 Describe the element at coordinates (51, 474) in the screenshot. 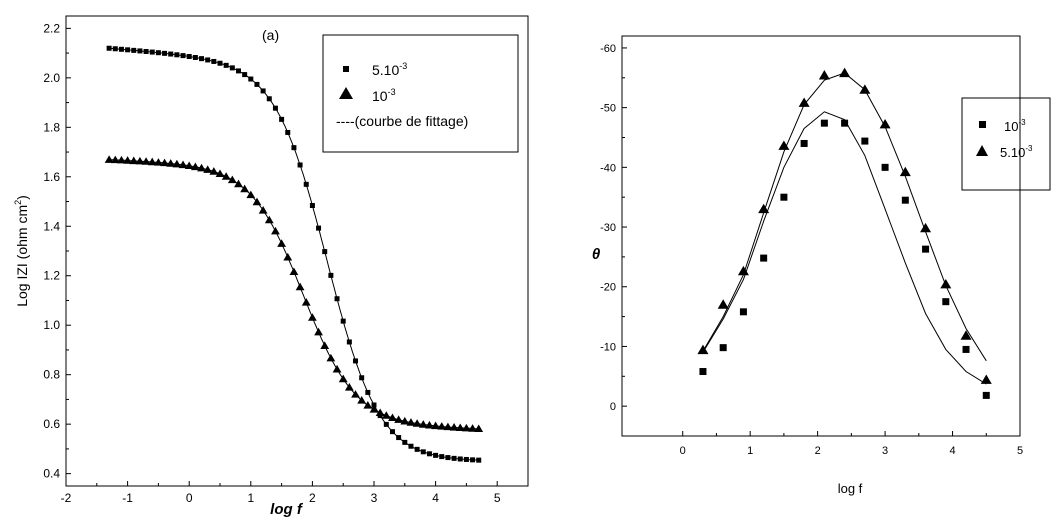

I see `y-tick-label: 0.4` at that location.